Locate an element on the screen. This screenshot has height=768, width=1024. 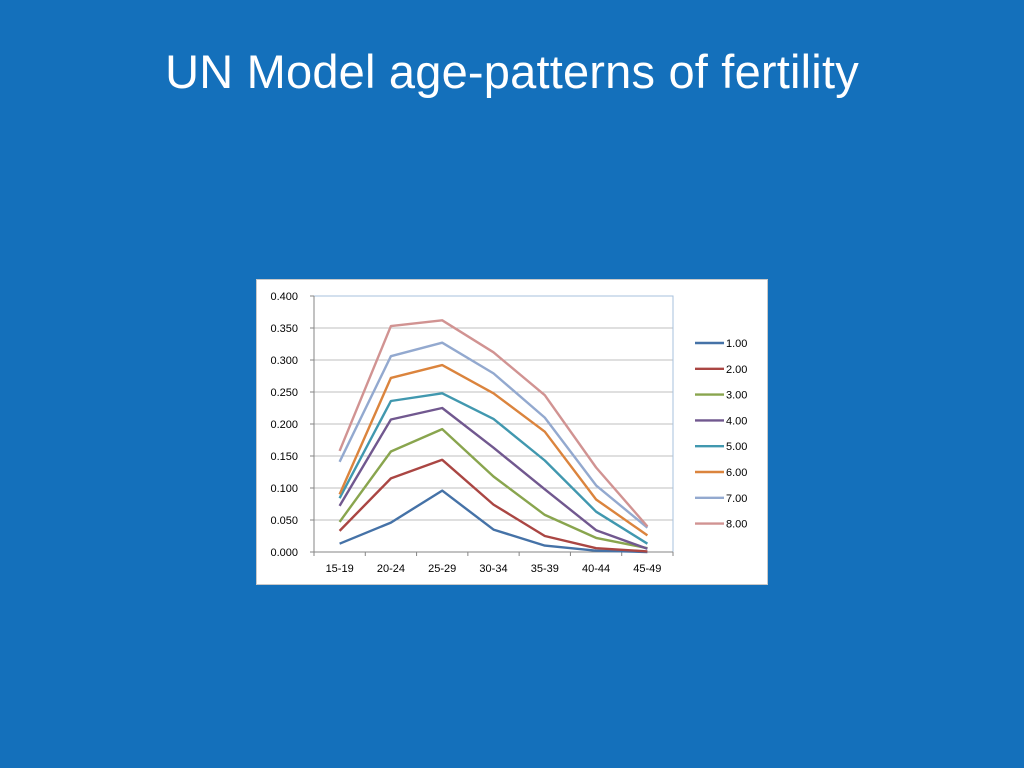
series-line-5.00 is located at coordinates (493, 468).